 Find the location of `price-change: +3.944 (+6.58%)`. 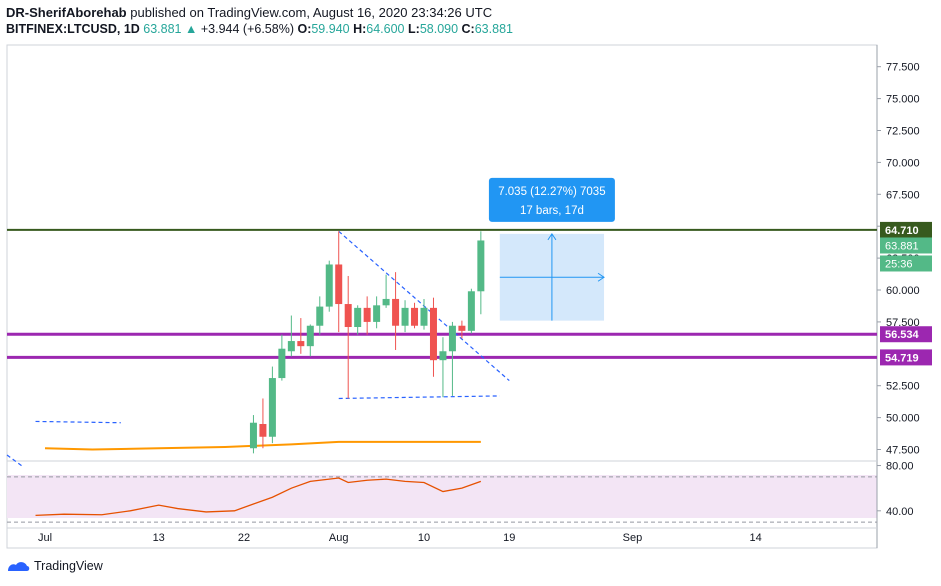

price-change: +3.944 (+6.58%) is located at coordinates (247, 29).